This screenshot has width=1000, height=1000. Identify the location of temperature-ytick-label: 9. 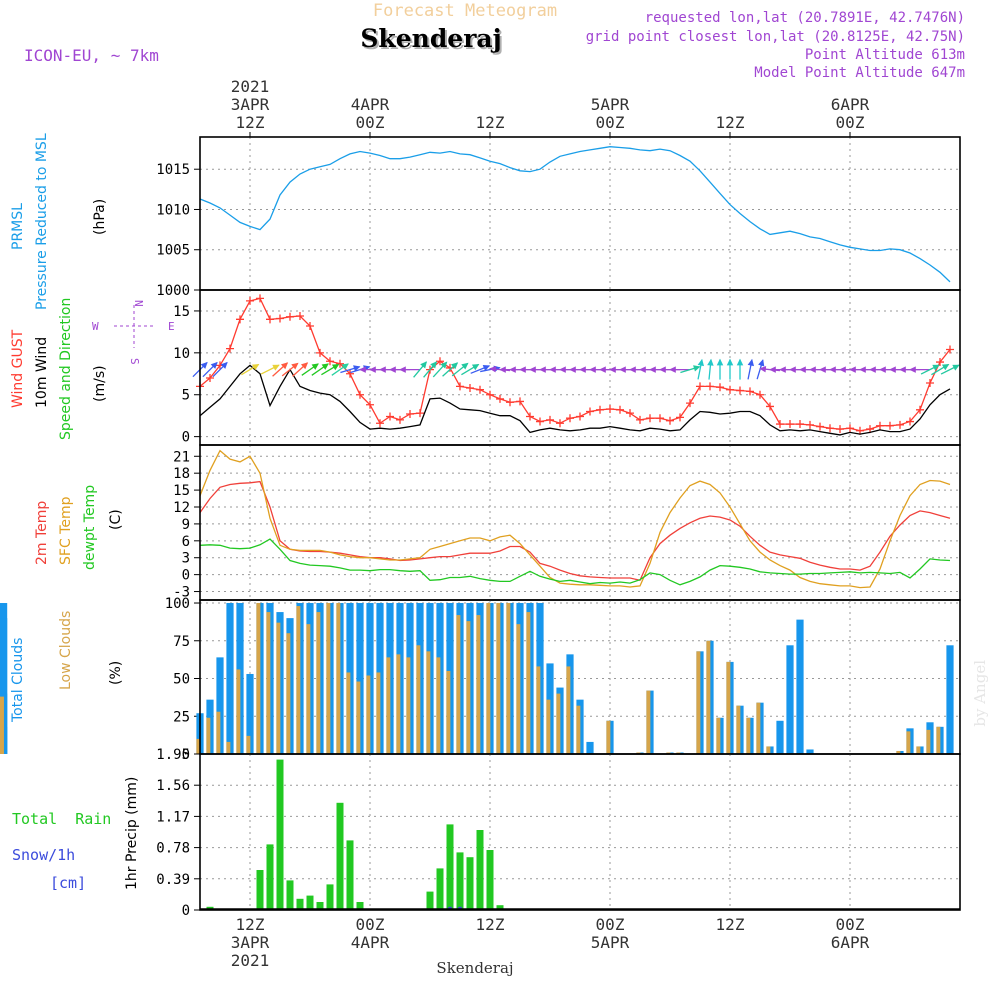
(186, 525).